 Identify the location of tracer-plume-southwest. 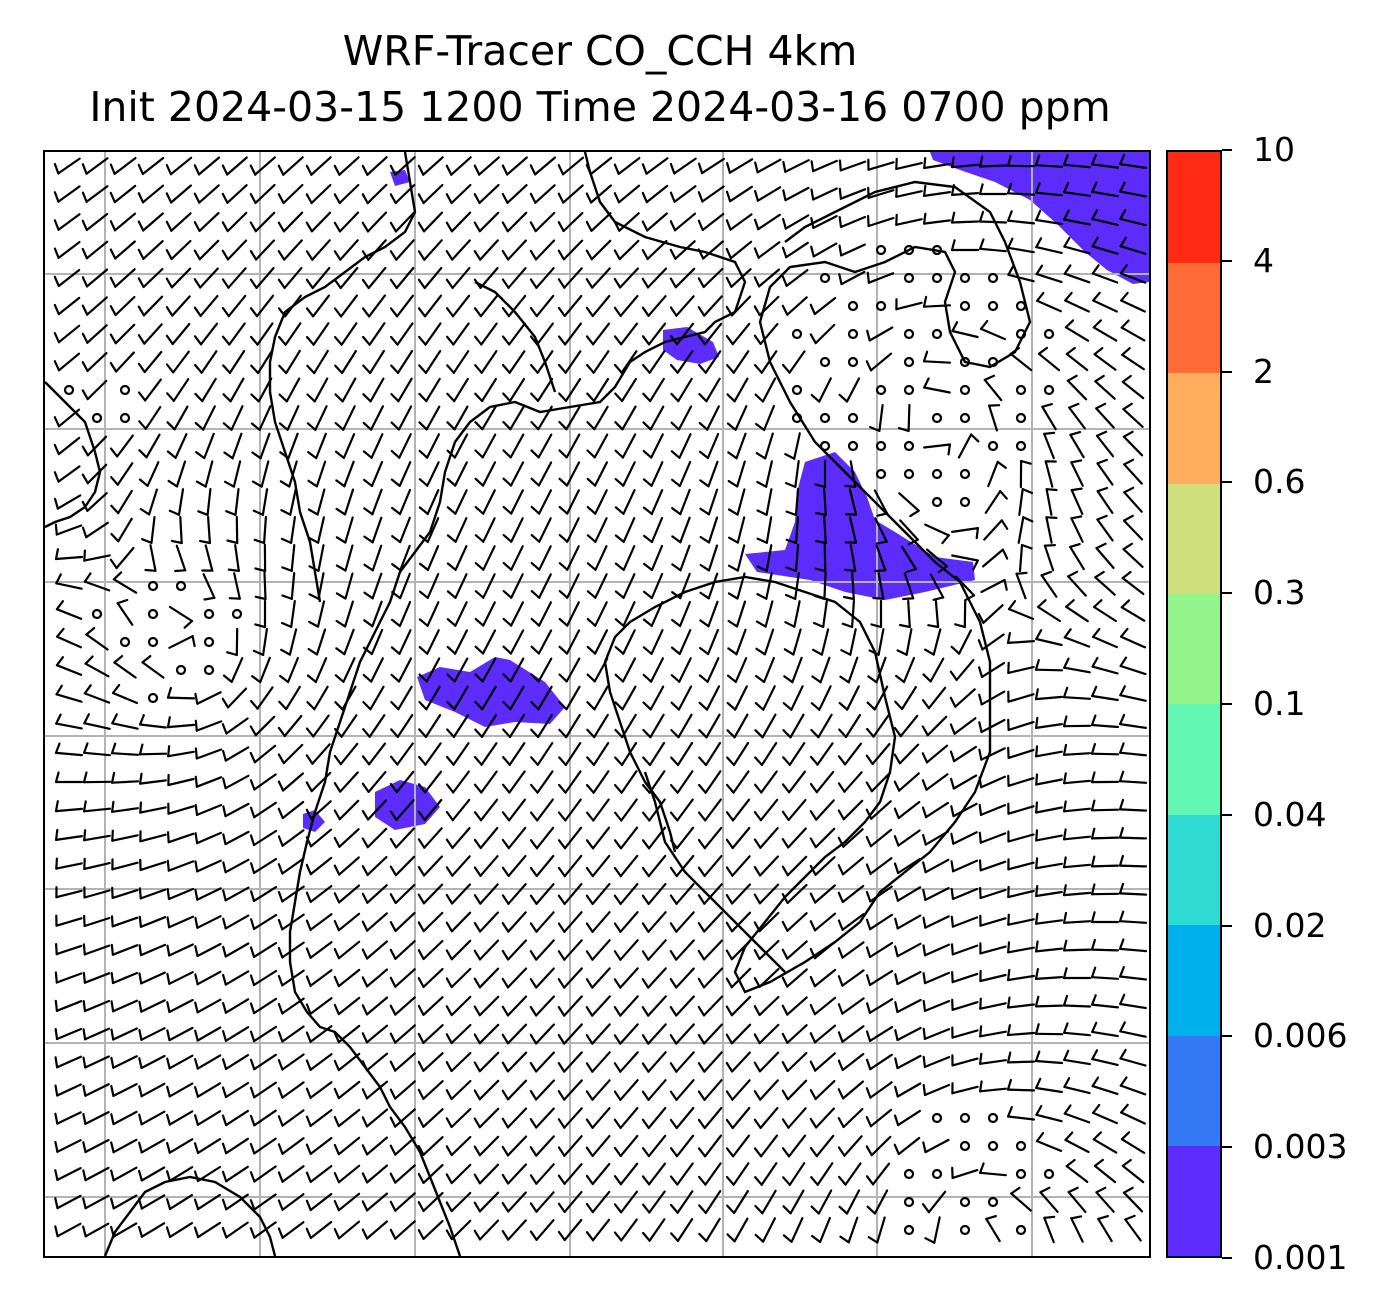
(407, 805).